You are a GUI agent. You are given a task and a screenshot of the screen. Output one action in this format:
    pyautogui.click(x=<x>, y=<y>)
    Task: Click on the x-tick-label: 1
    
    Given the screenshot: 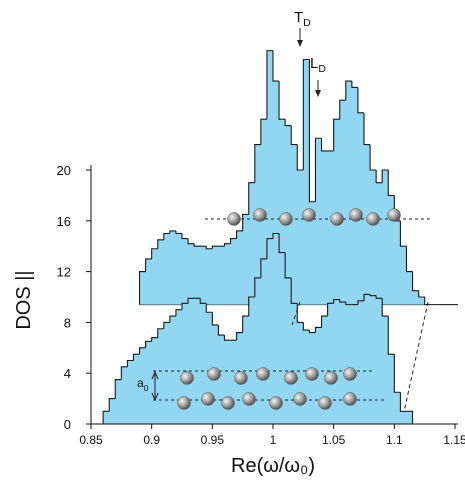 What is the action you would take?
    pyautogui.click(x=273, y=440)
    